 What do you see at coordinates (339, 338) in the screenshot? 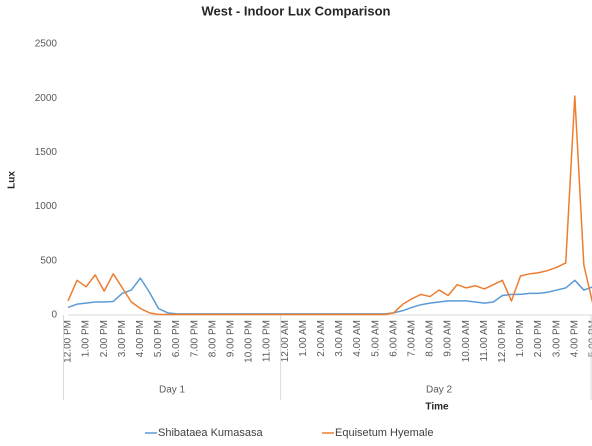
I see `x-tick-label: 3.00 AM` at bounding box center [339, 338].